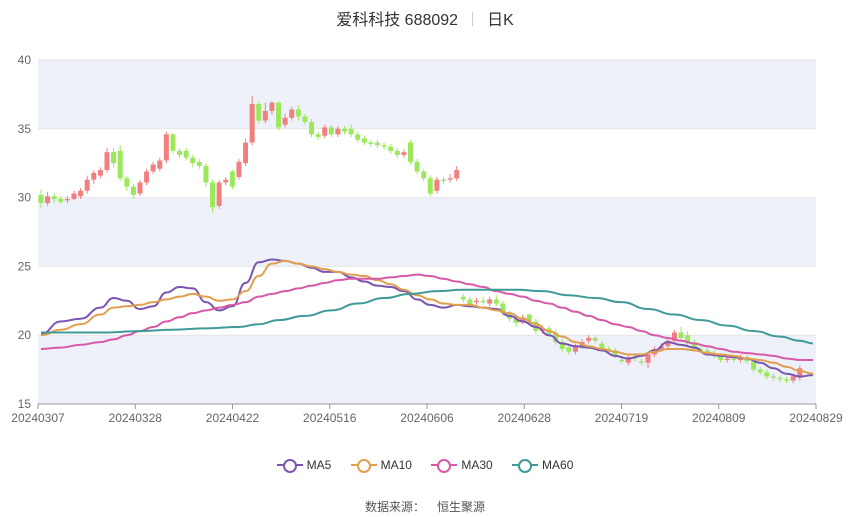 This screenshot has height=517, width=850. Describe the element at coordinates (25, 404) in the screenshot. I see `y-tick-label: 15` at that location.